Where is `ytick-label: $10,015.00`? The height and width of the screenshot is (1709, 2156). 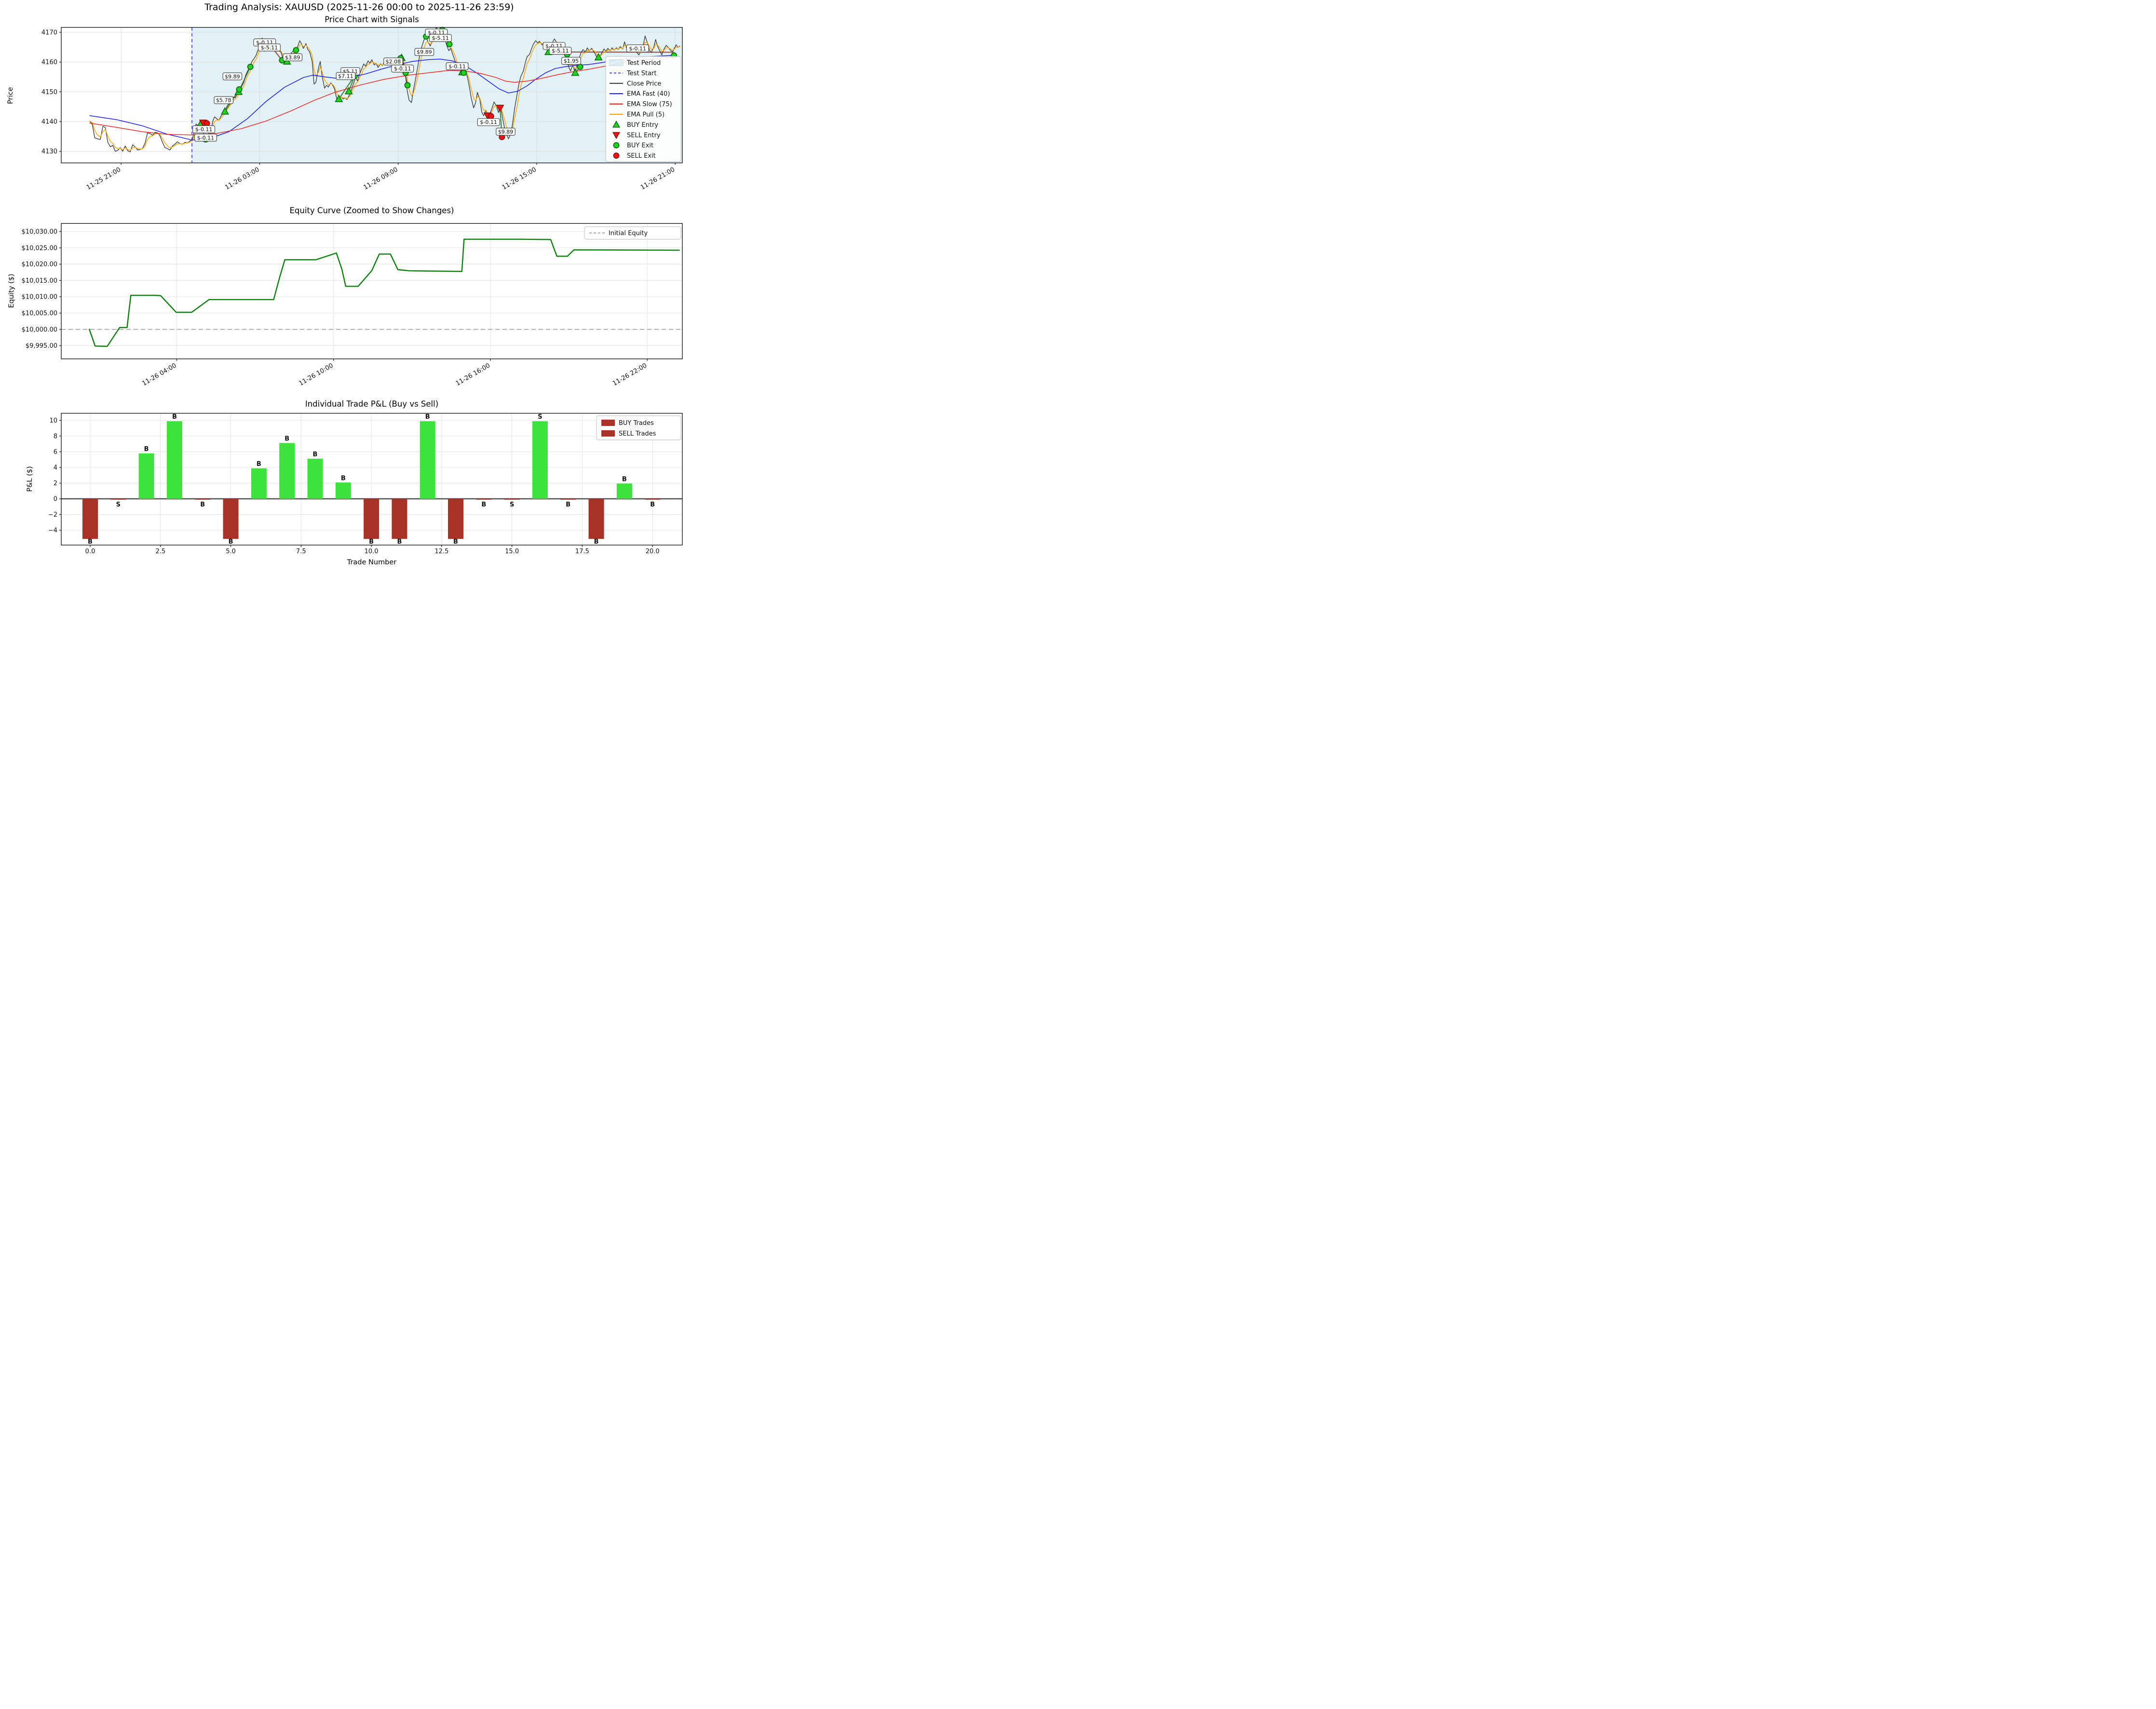
ytick-label: $10,015.00 is located at coordinates (39, 281).